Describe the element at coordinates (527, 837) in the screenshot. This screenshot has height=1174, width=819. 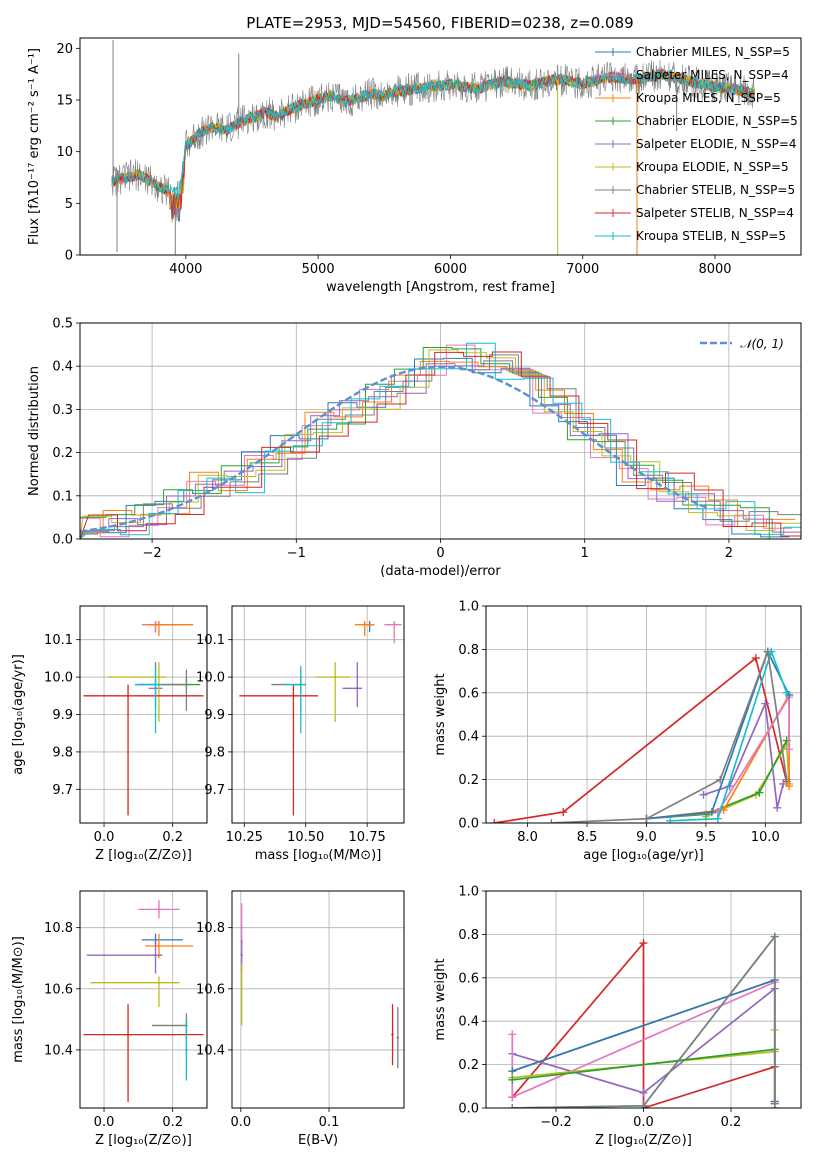
I see `x-tick-label: 8.0` at that location.